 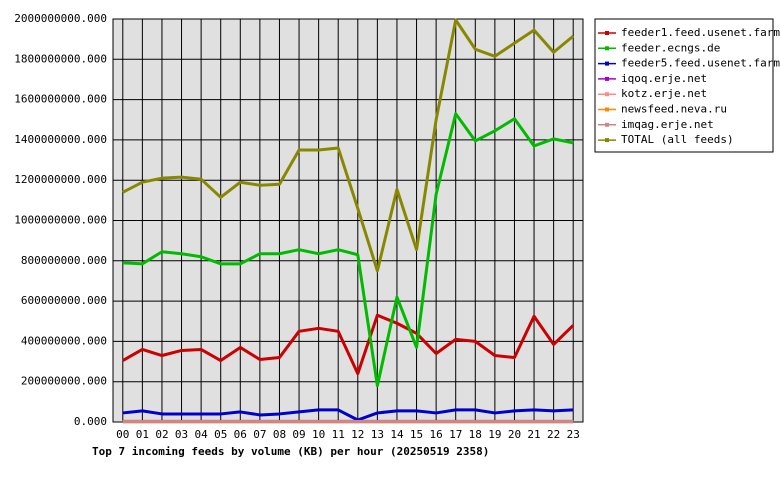 I want to click on legend-label: feeder5.feed.usenet.farm, so click(x=700, y=63).